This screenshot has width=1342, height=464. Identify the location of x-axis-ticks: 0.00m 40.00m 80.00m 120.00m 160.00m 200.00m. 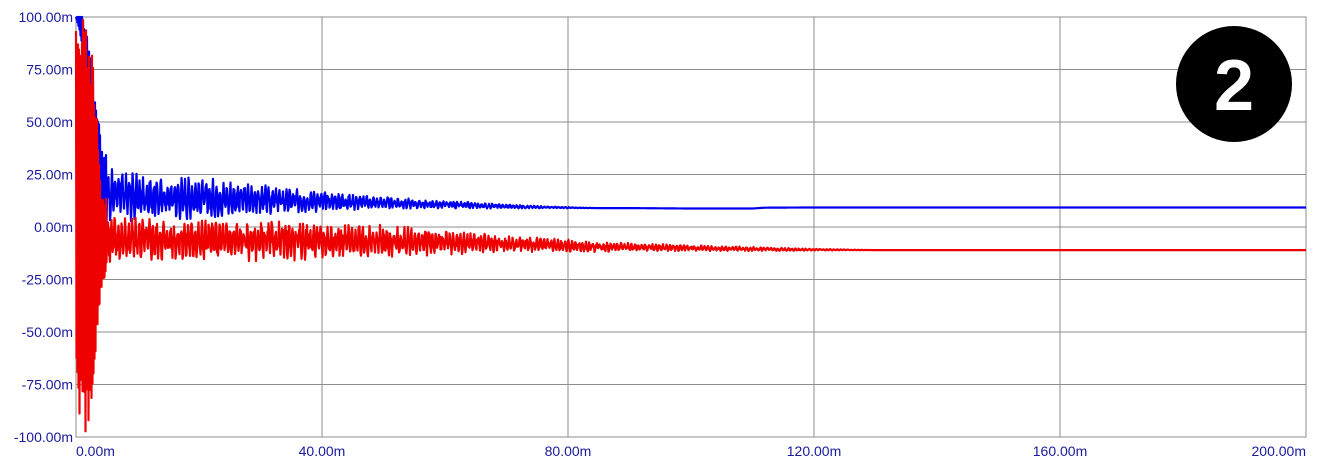
(691, 451).